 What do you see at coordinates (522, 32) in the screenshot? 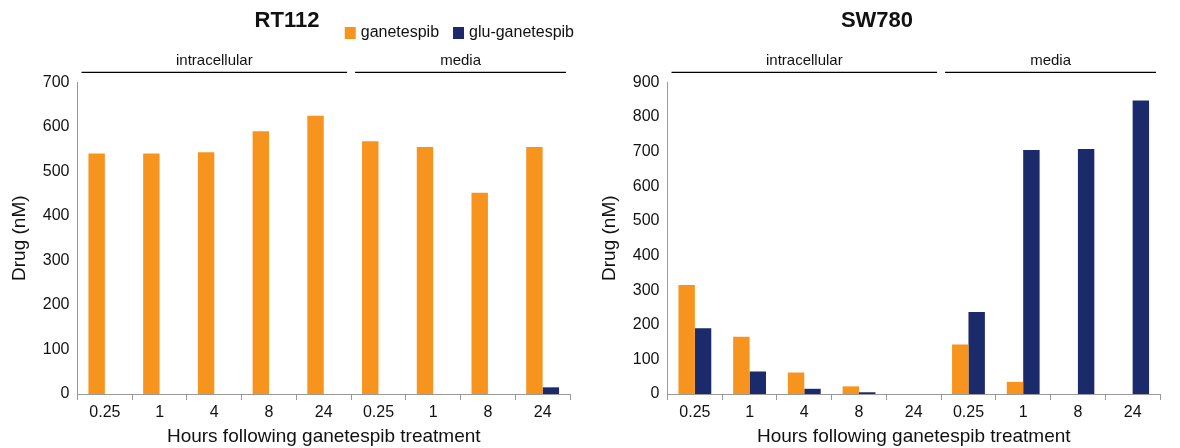
I see `legend-label: glu-ganetespib` at bounding box center [522, 32].